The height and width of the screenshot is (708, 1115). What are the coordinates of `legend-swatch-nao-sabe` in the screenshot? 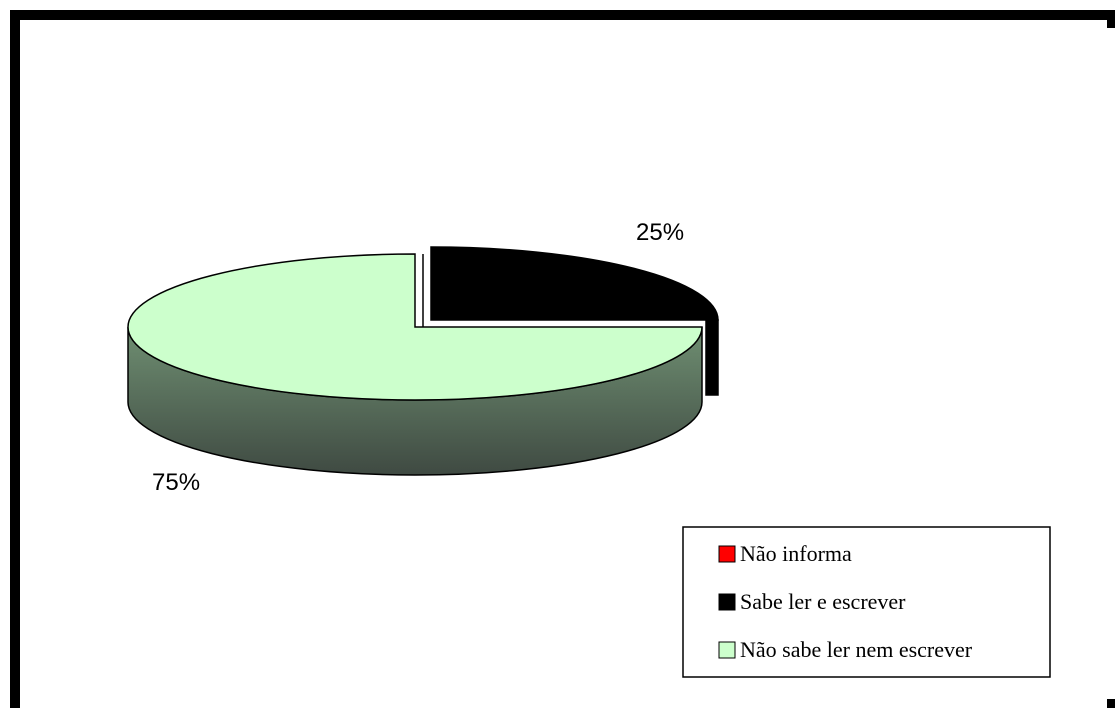 It's located at (727, 650).